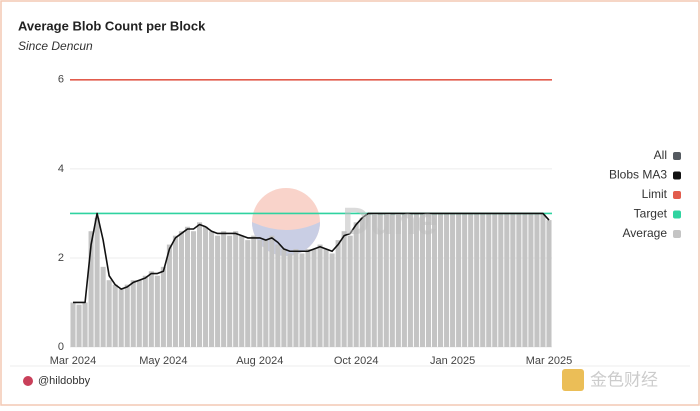  I want to click on legend-label: Blobs MA3, so click(638, 175).